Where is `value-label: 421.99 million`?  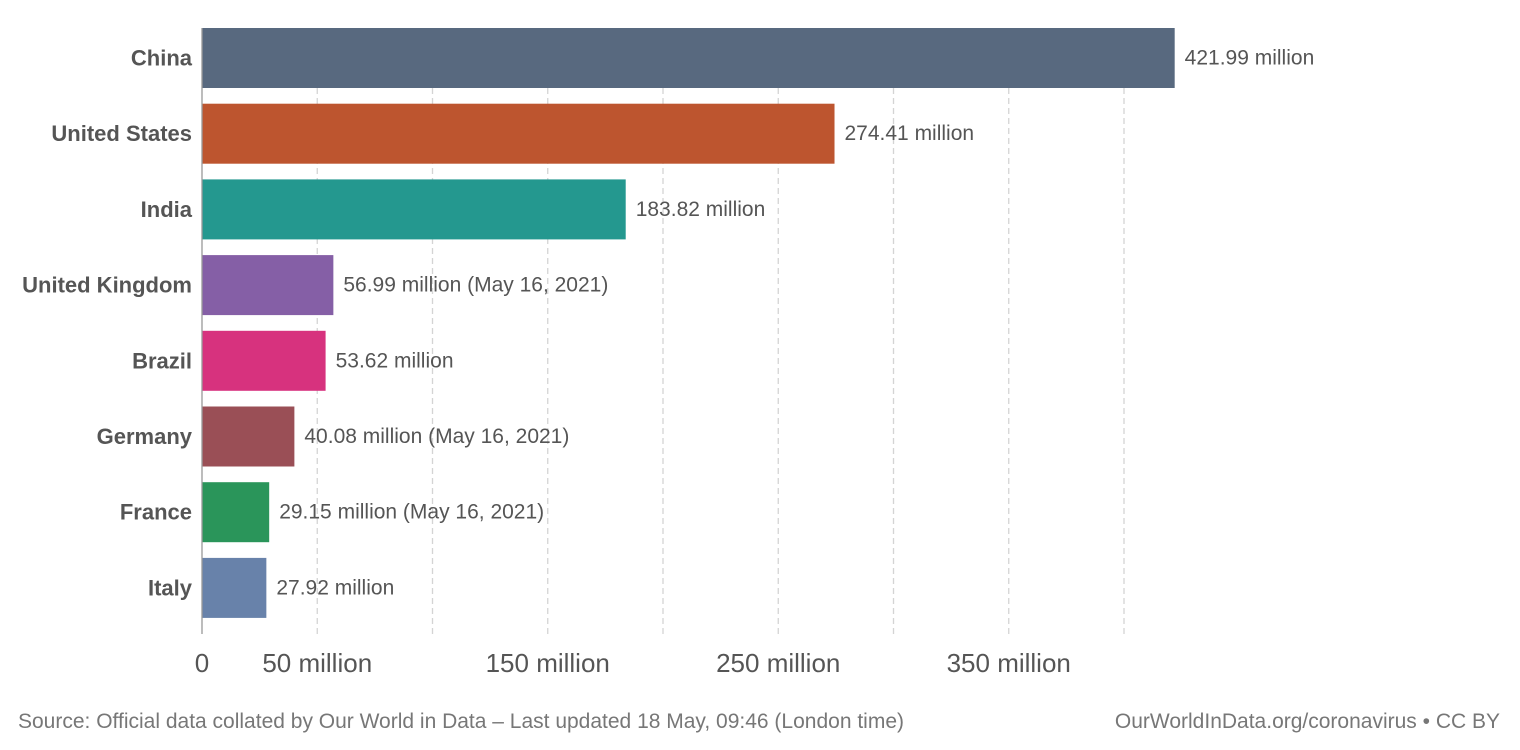 value-label: 421.99 million is located at coordinates (1250, 58).